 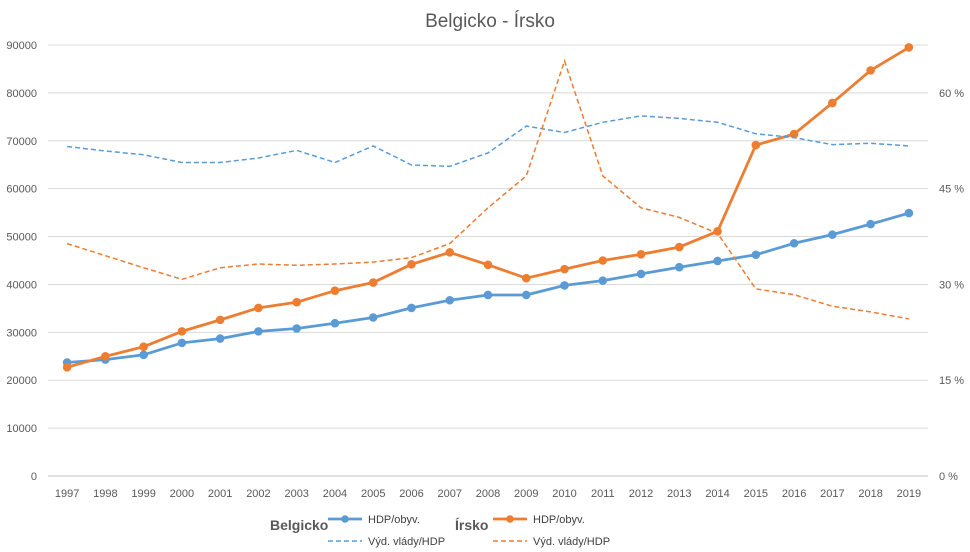 I want to click on x-tick-label: 2002, so click(x=258, y=494).